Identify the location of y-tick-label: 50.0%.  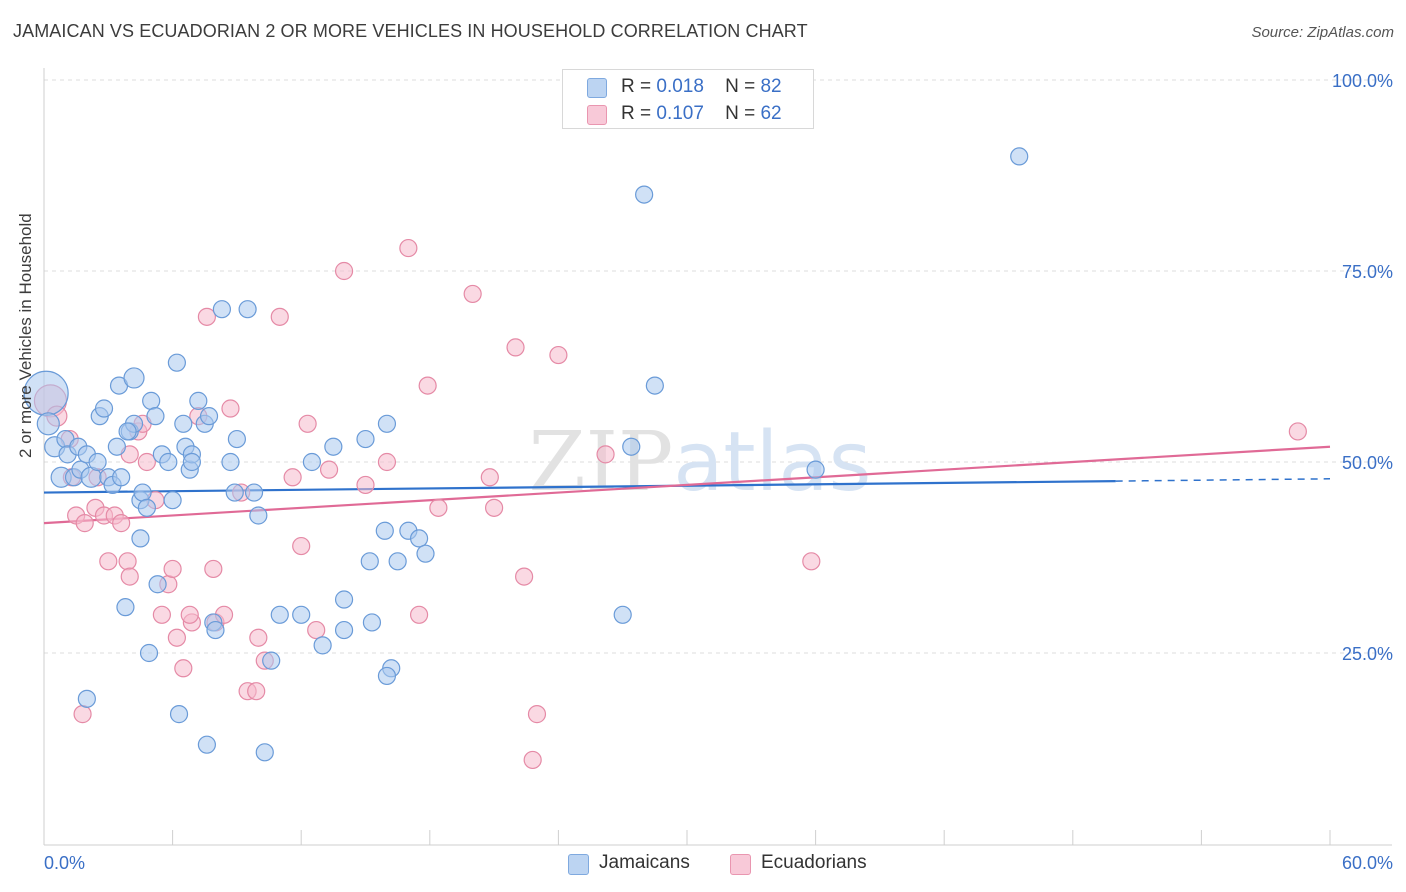
(1367, 463).